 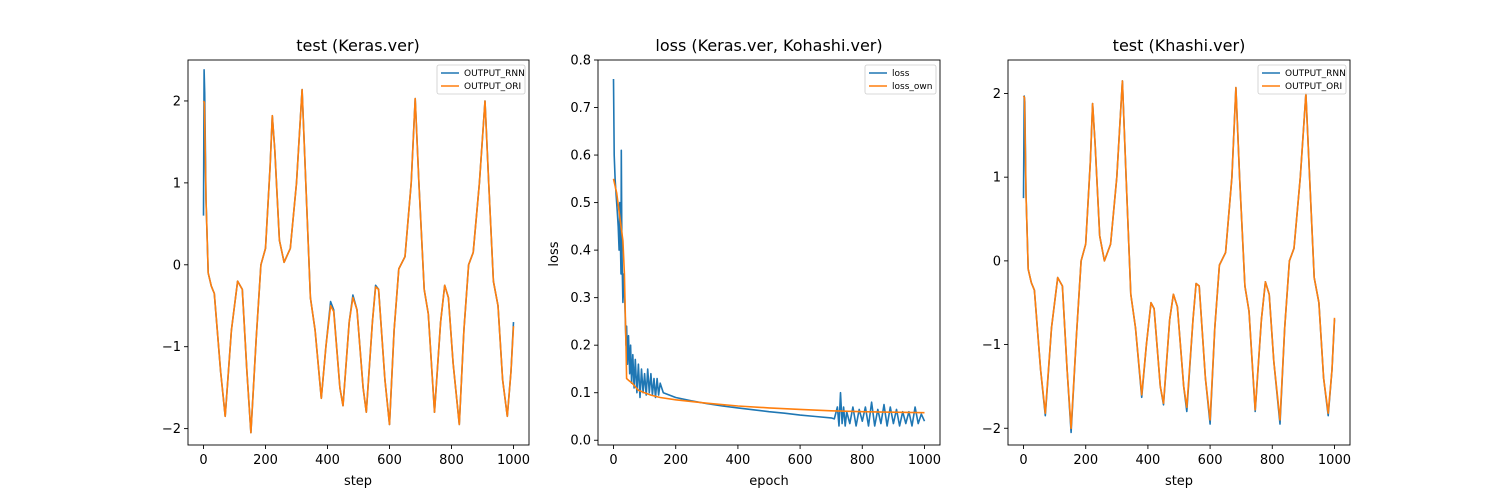 What do you see at coordinates (912, 87) in the screenshot?
I see `legend-label: loss_own` at bounding box center [912, 87].